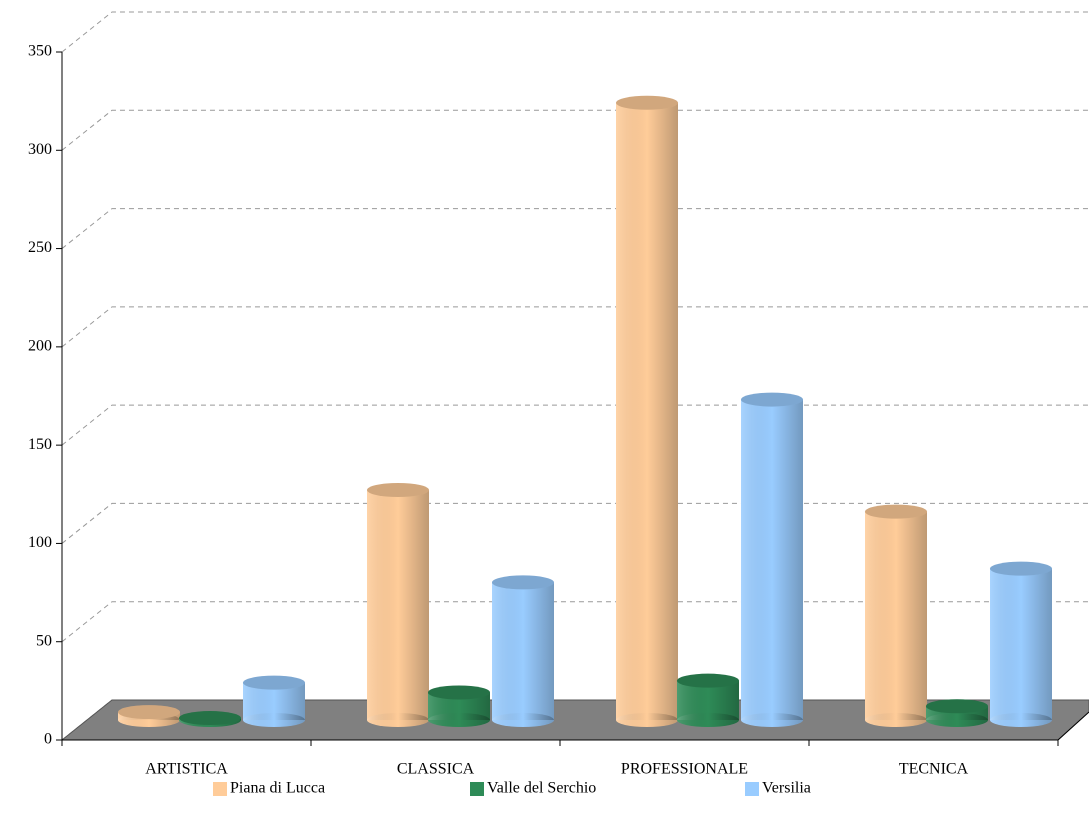 This screenshot has height=826, width=1089. Describe the element at coordinates (44, 640) in the screenshot. I see `y-tick-label: 50` at that location.